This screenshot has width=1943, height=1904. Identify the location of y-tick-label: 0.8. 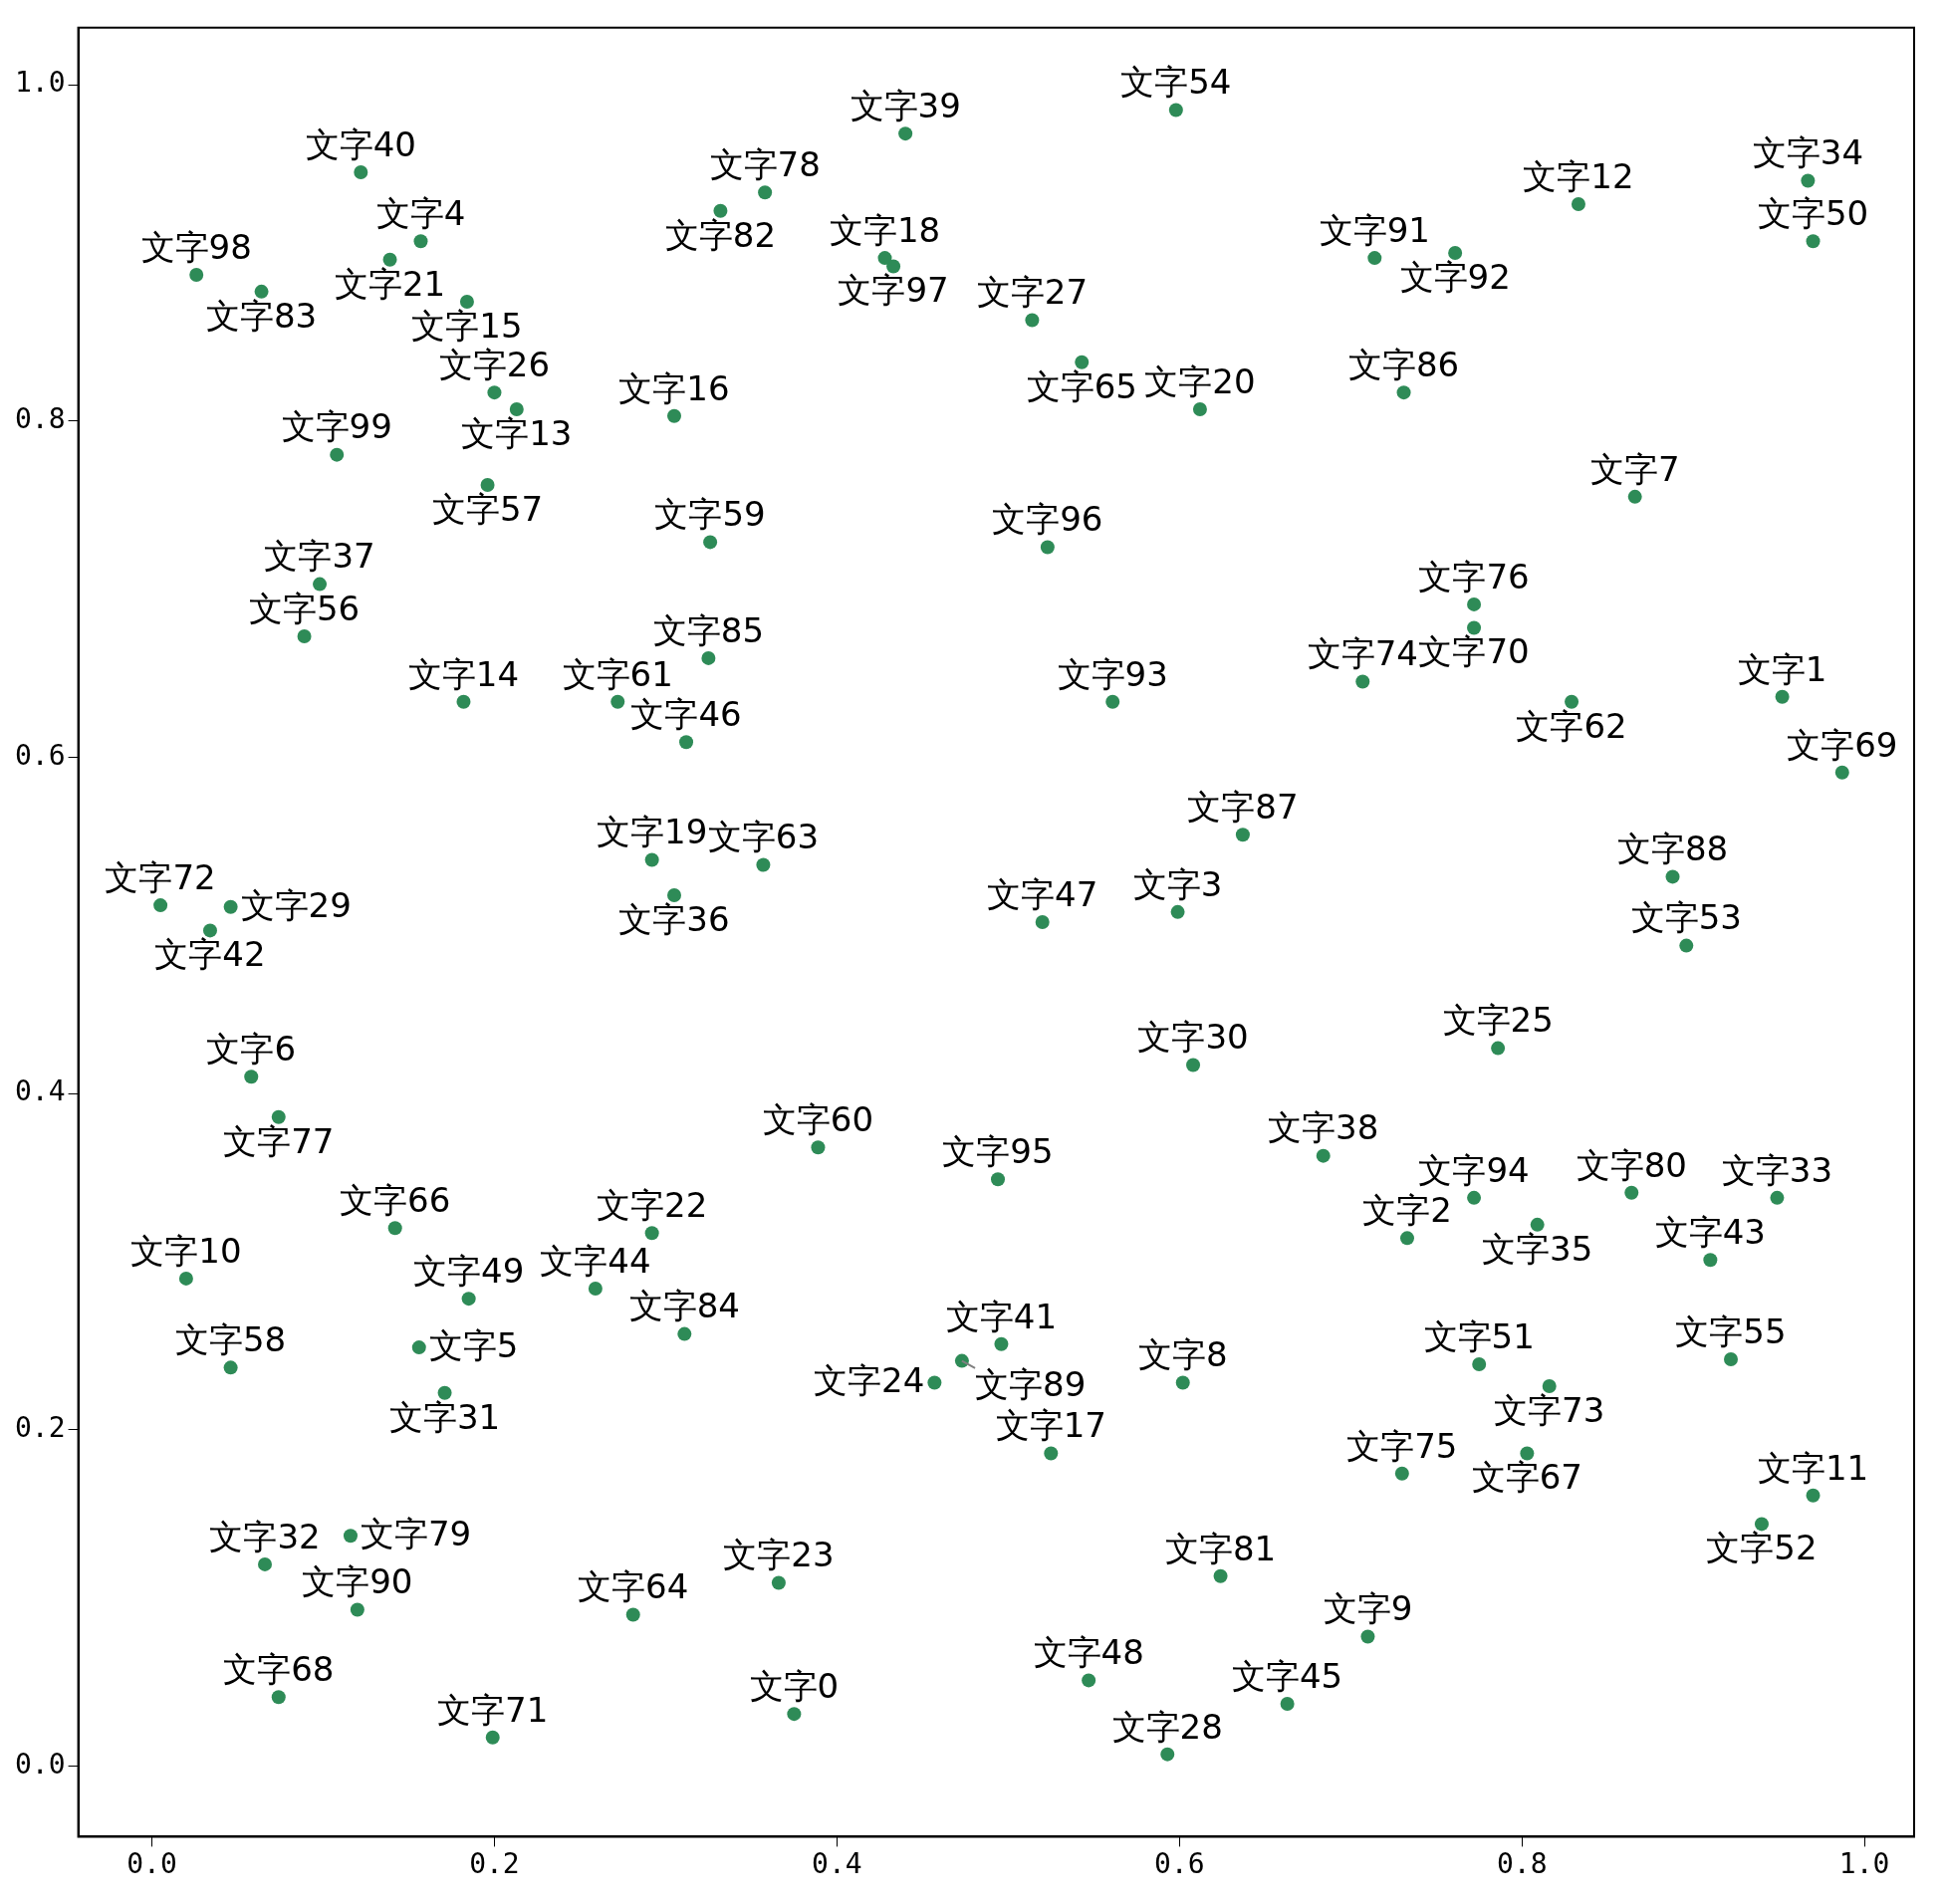
(40, 419).